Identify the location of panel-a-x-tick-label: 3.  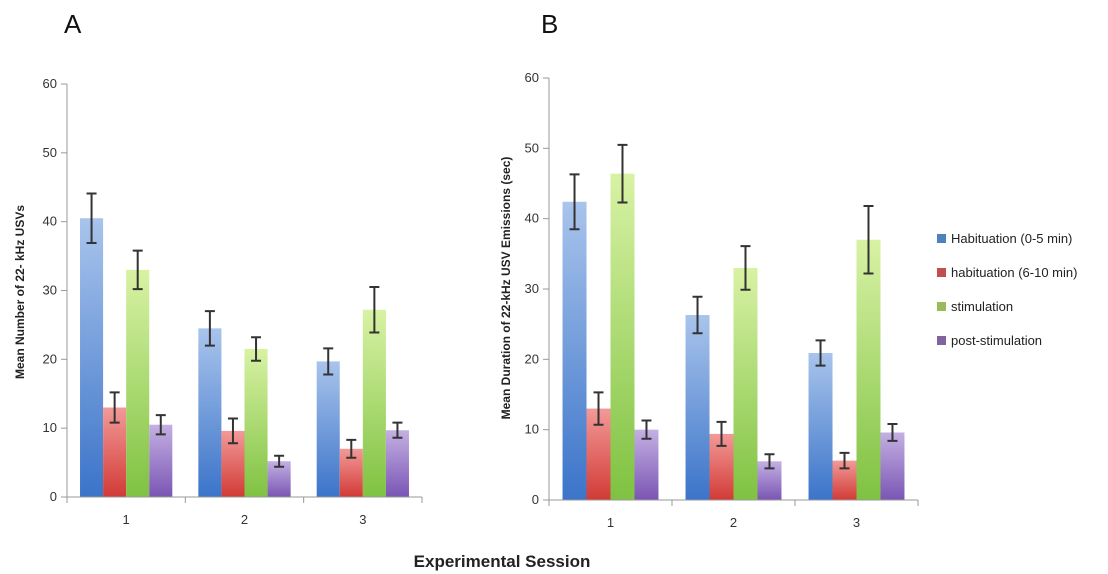
(362, 519).